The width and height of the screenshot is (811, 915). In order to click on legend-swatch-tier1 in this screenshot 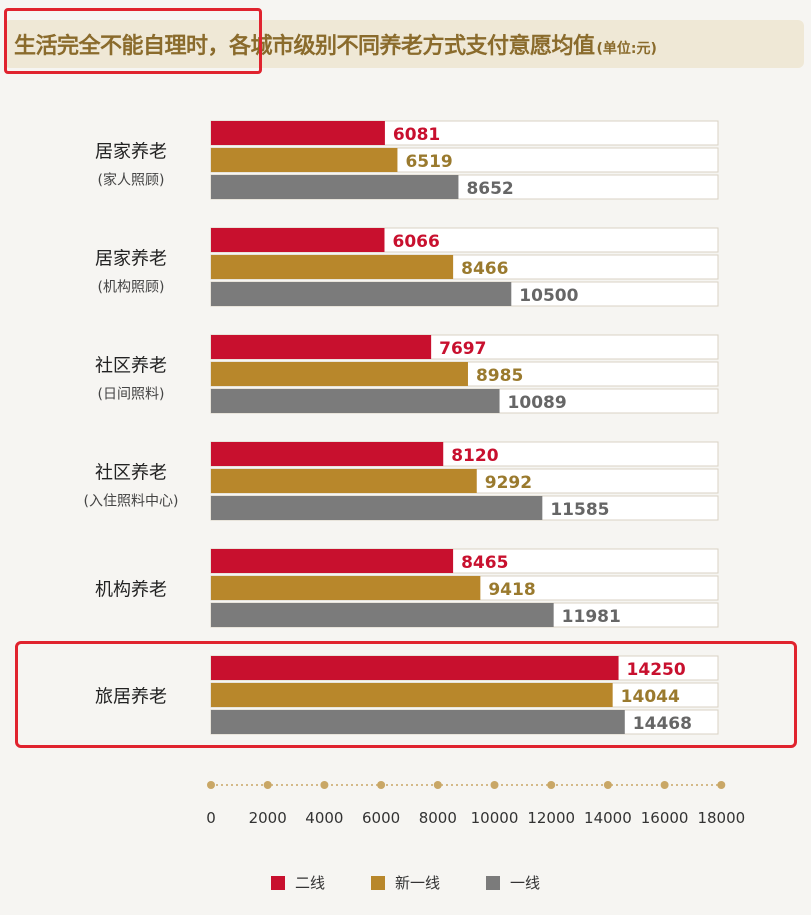, I will do `click(493, 882)`.